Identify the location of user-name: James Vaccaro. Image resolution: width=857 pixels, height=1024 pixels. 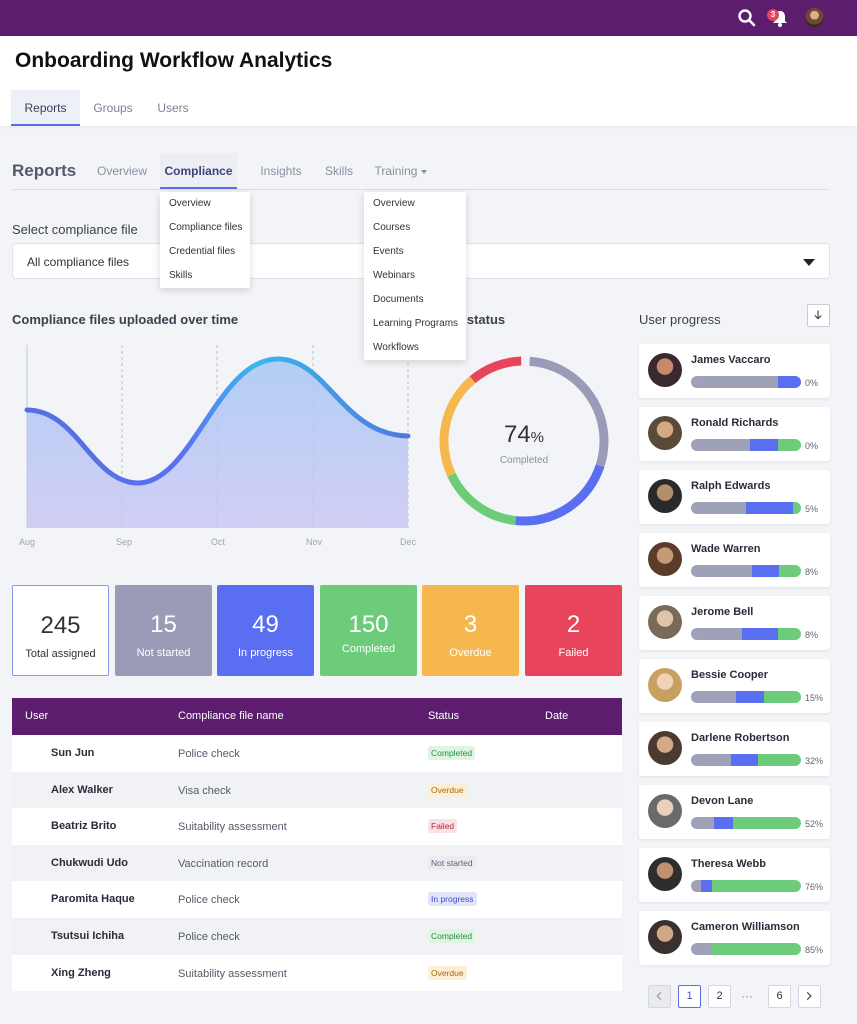
(731, 360).